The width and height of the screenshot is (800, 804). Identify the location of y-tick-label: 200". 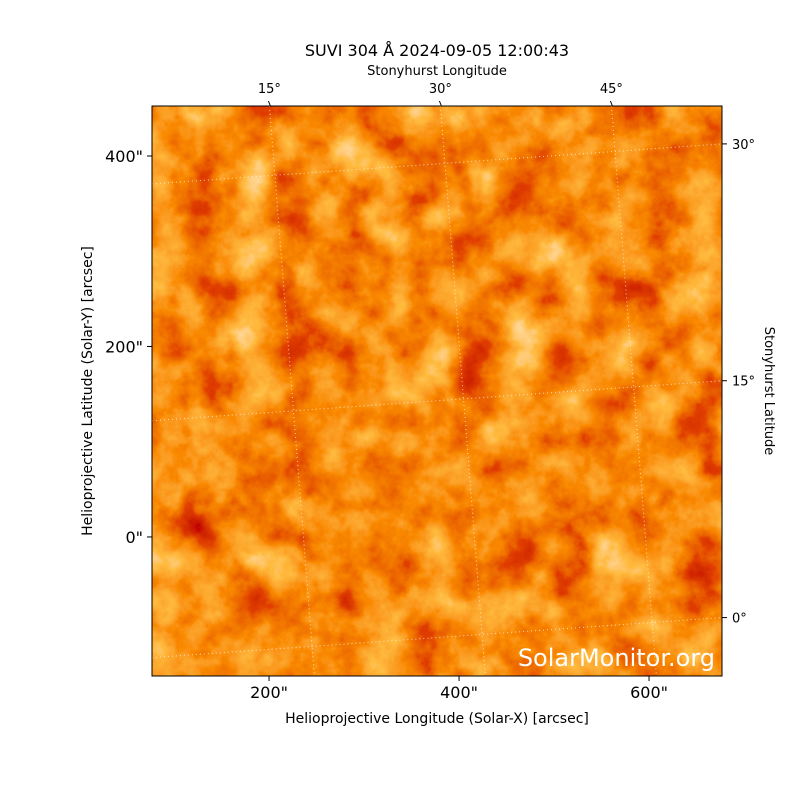
(124, 346).